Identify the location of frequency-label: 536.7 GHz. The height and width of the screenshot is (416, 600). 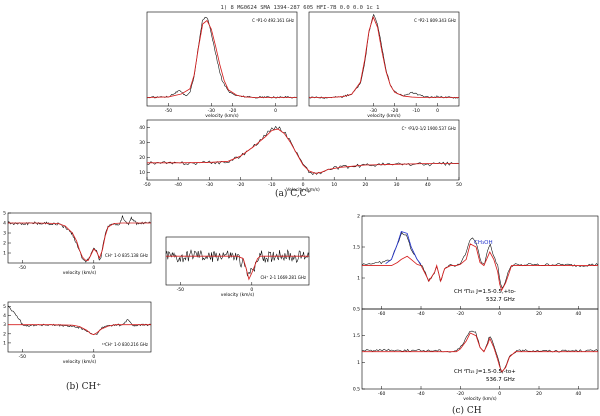
(500, 380).